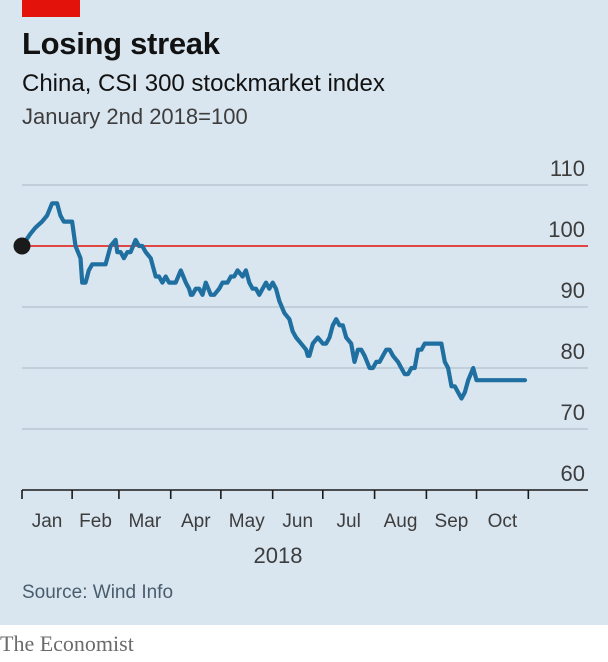 Image resolution: width=608 pixels, height=662 pixels. Describe the element at coordinates (573, 351) in the screenshot. I see `y-tick-label: 80` at that location.